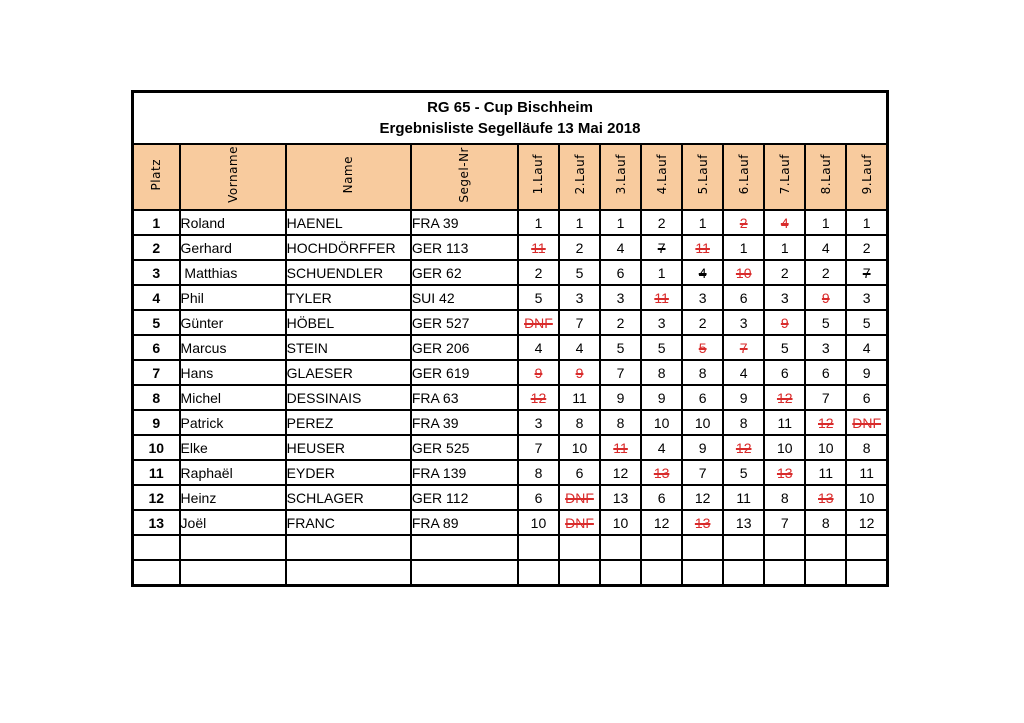 The height and width of the screenshot is (723, 1024). I want to click on name-cell: HOCHDÖRFFER, so click(348, 247).